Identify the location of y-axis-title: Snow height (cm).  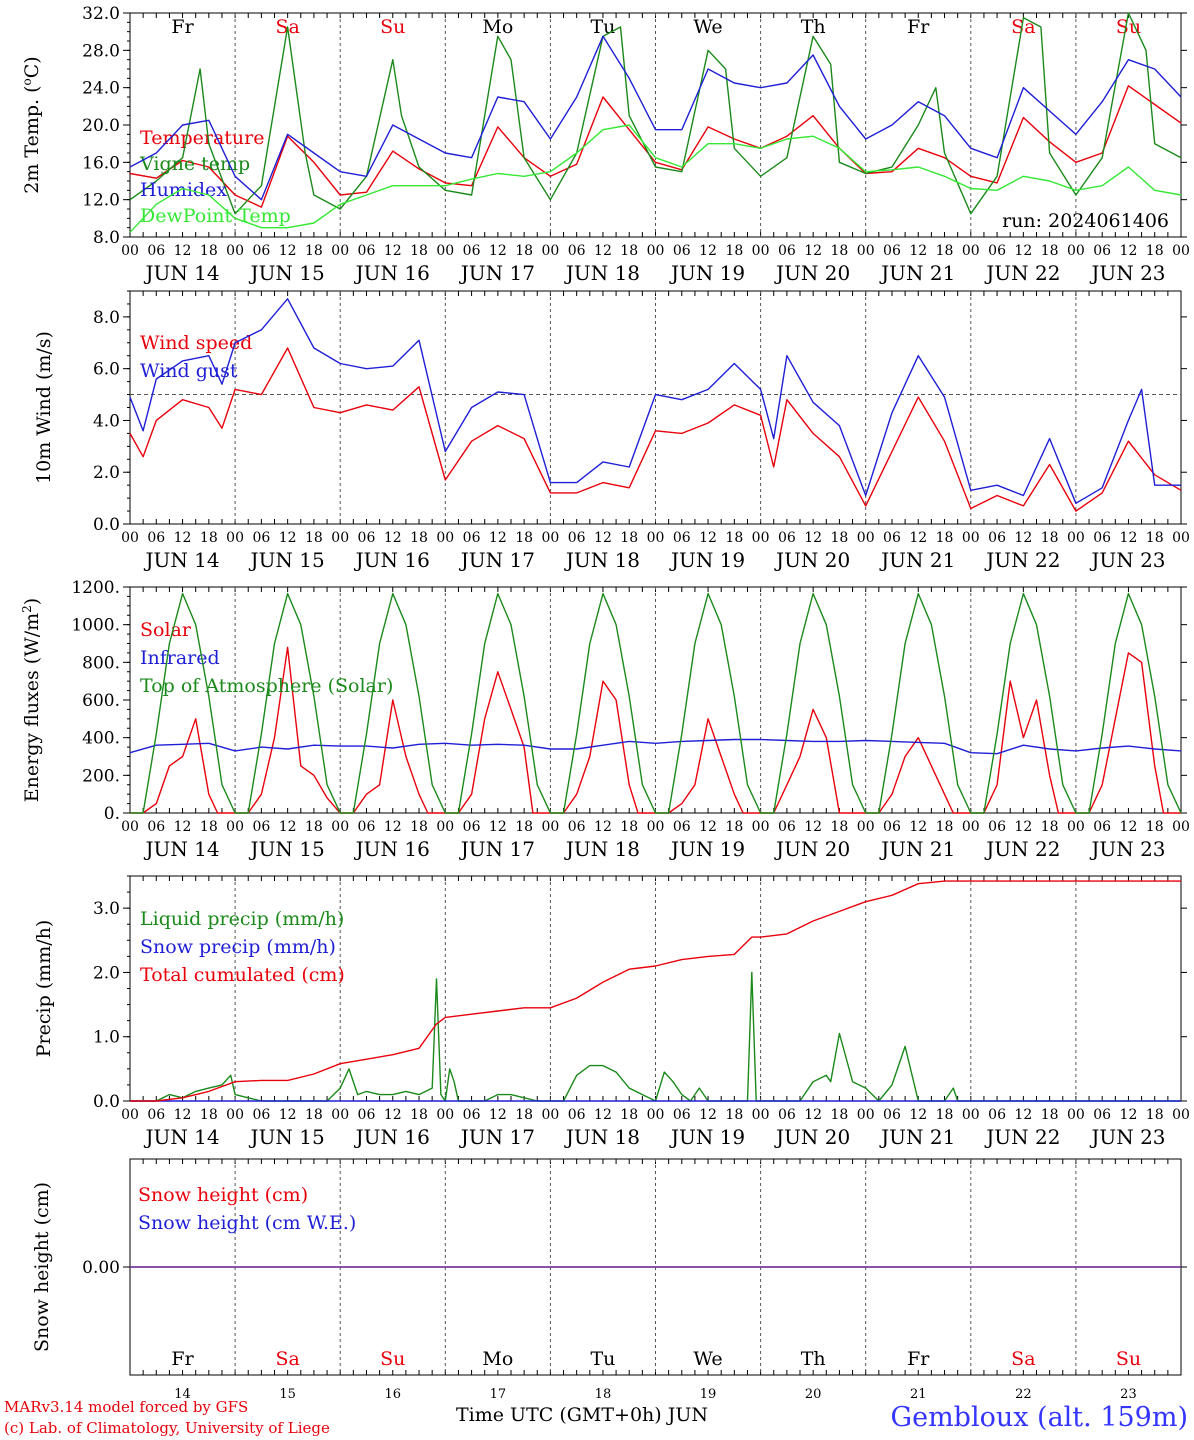
(42, 1267).